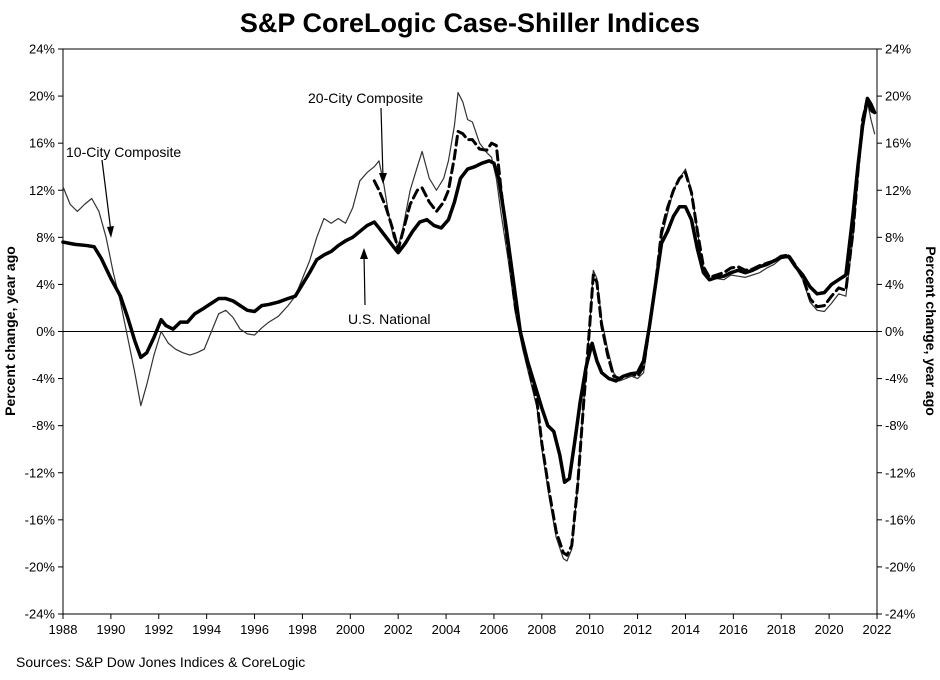  What do you see at coordinates (110, 232) in the screenshot?
I see `annotation-arrowhead-10city` at bounding box center [110, 232].